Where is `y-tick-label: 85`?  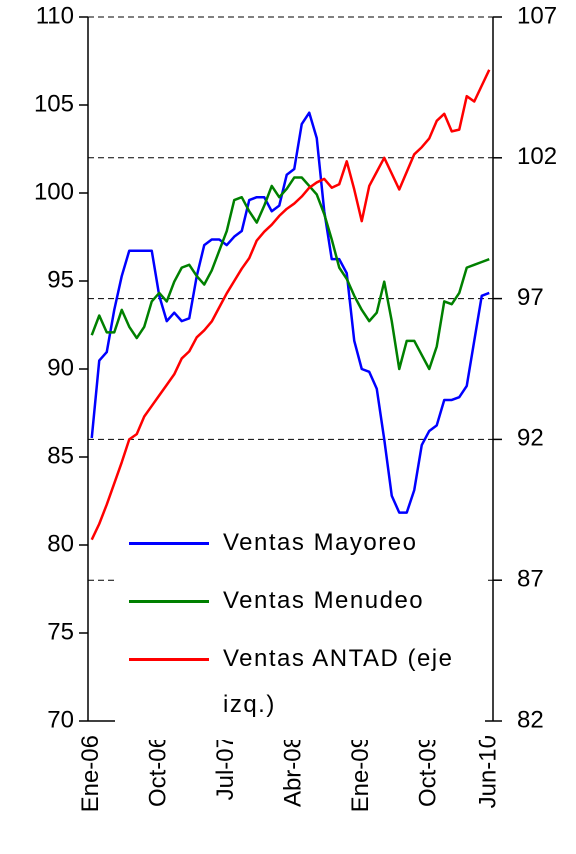 y-tick-label: 85 is located at coordinates (60, 455).